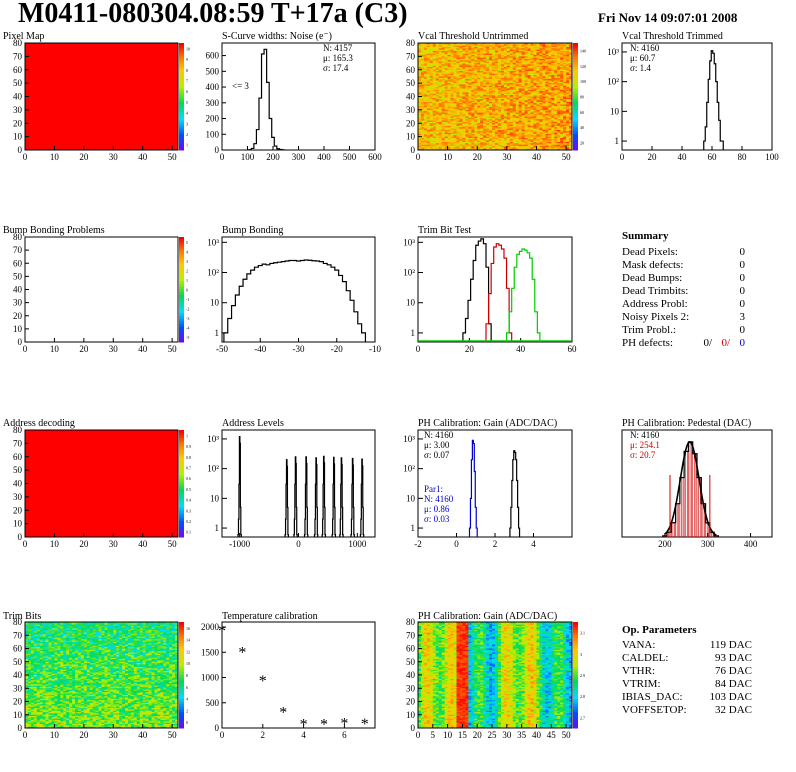 This screenshot has width=796, height=772. I want to click on x-tick-label: 60, so click(573, 349).